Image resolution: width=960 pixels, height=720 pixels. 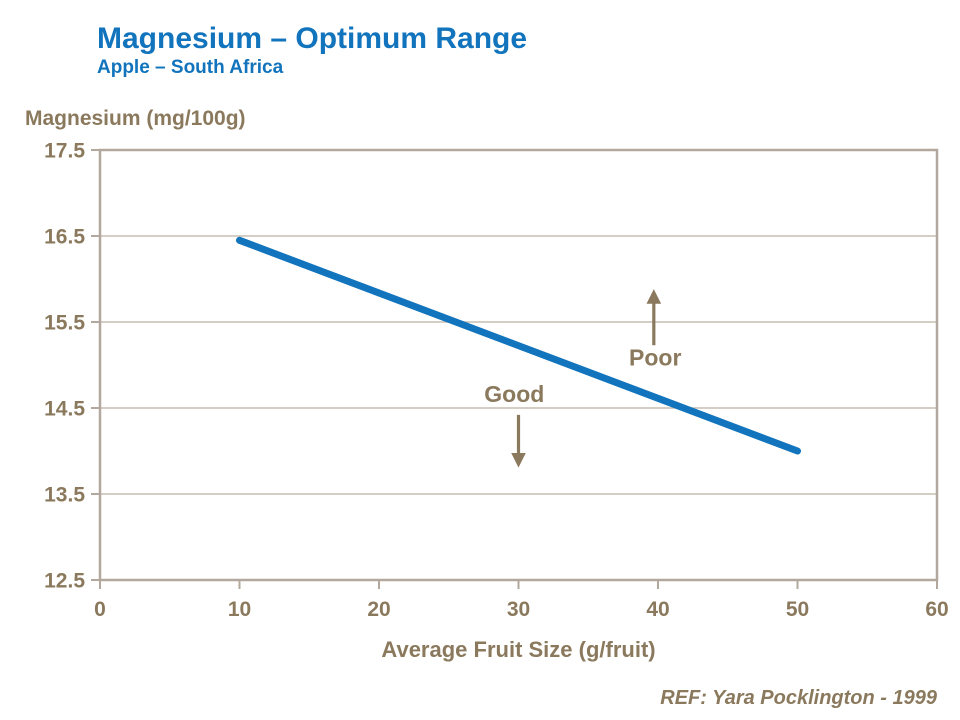 I want to click on chart-title: Magnesium – Optimum Range, so click(x=312, y=38).